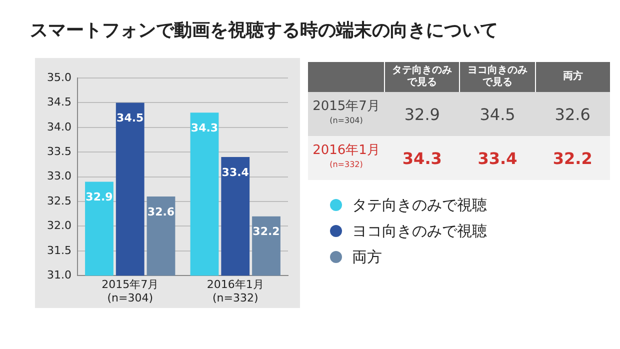 This screenshot has height=349, width=620. Describe the element at coordinates (346, 113) in the screenshot. I see `category-label: 2015年7月 (n=304)` at that location.